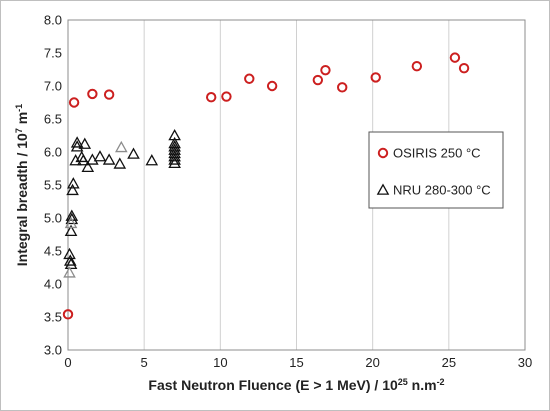  Describe the element at coordinates (67, 362) in the screenshot. I see `x-tick-label: 0` at that location.